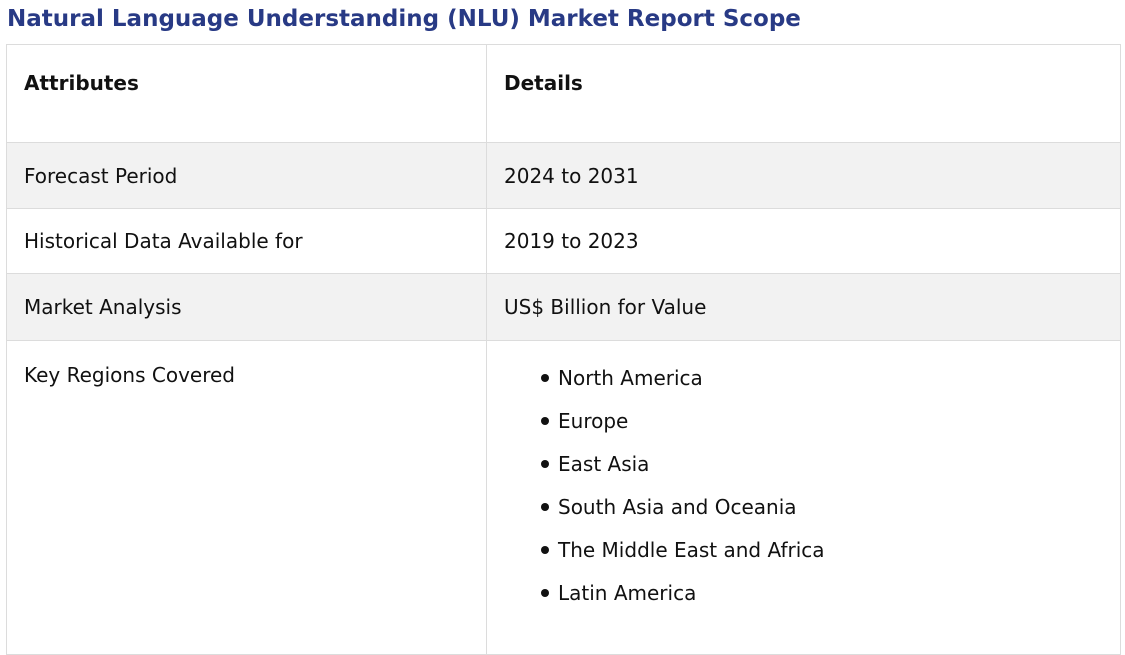 The image size is (1125, 655). Describe the element at coordinates (246, 93) in the screenshot. I see `column-header-attributes: Attributes` at that location.